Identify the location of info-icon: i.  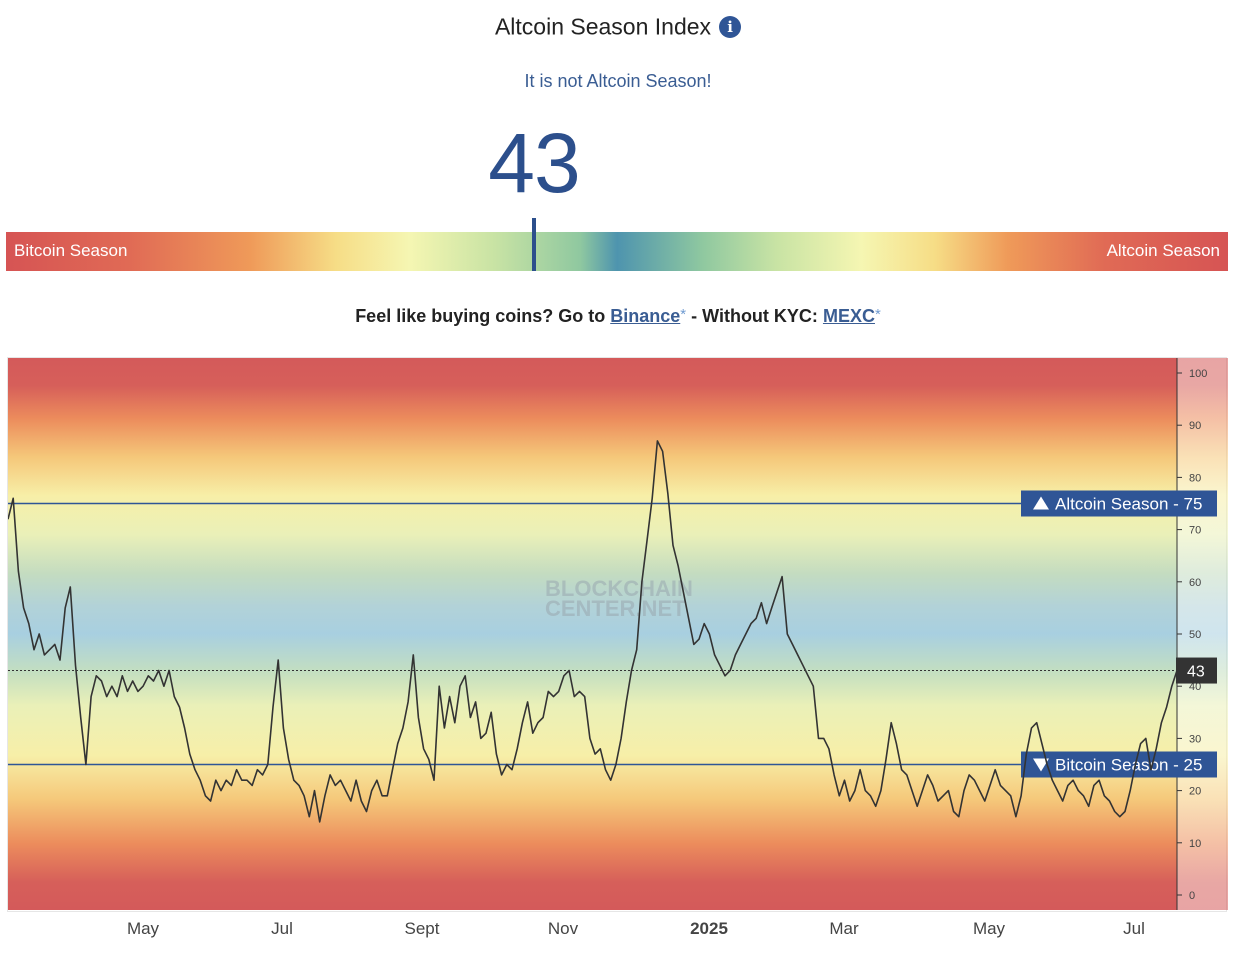
(730, 26).